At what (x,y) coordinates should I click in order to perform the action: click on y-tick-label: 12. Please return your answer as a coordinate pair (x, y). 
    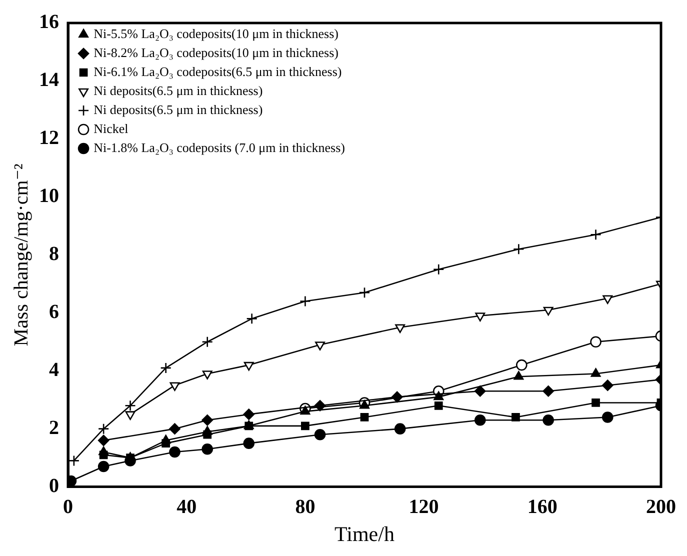
    Looking at the image, I should click on (49, 138).